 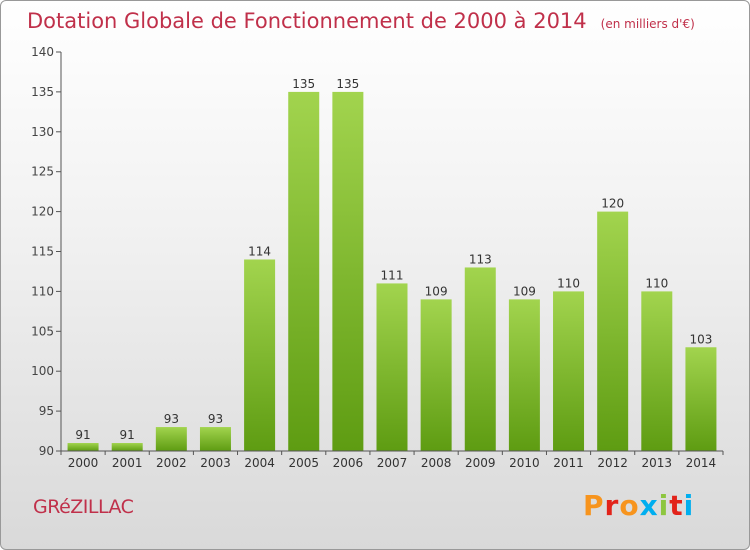 What do you see at coordinates (42, 331) in the screenshot?
I see `y-tick-label: 105` at bounding box center [42, 331].